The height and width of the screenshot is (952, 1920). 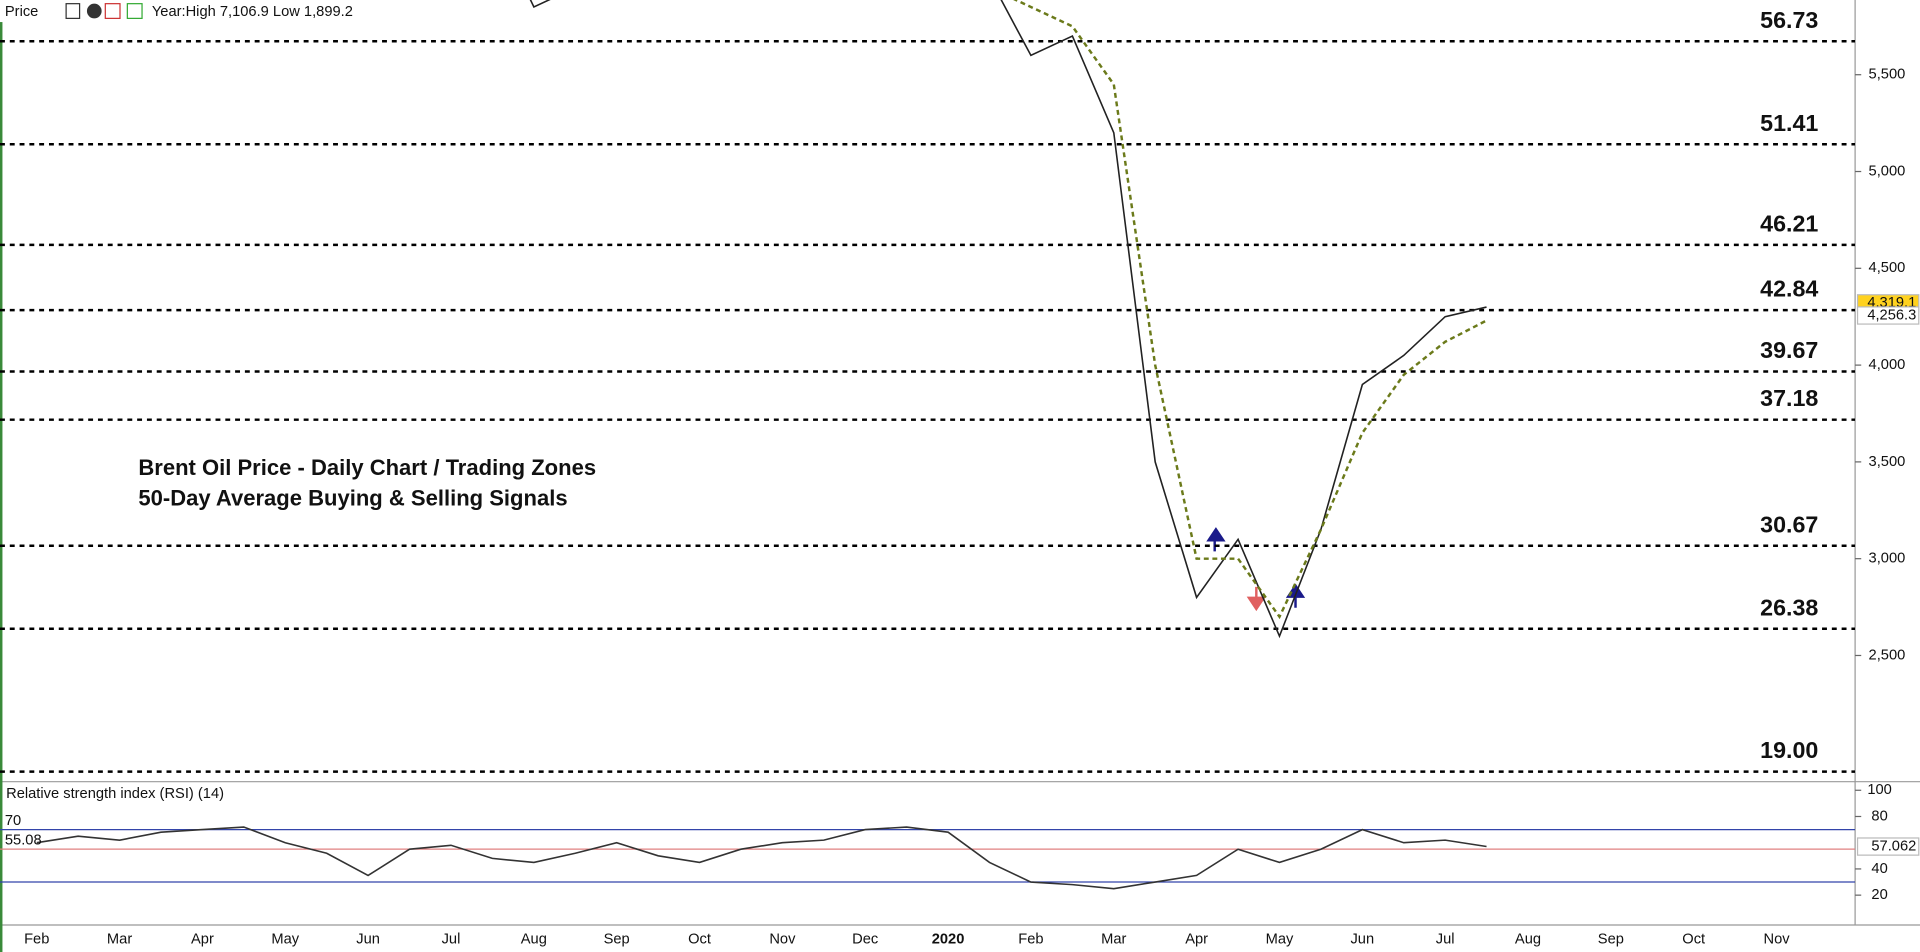 What do you see at coordinates (1887, 559) in the screenshot?
I see `y-tick-label: 3,000` at bounding box center [1887, 559].